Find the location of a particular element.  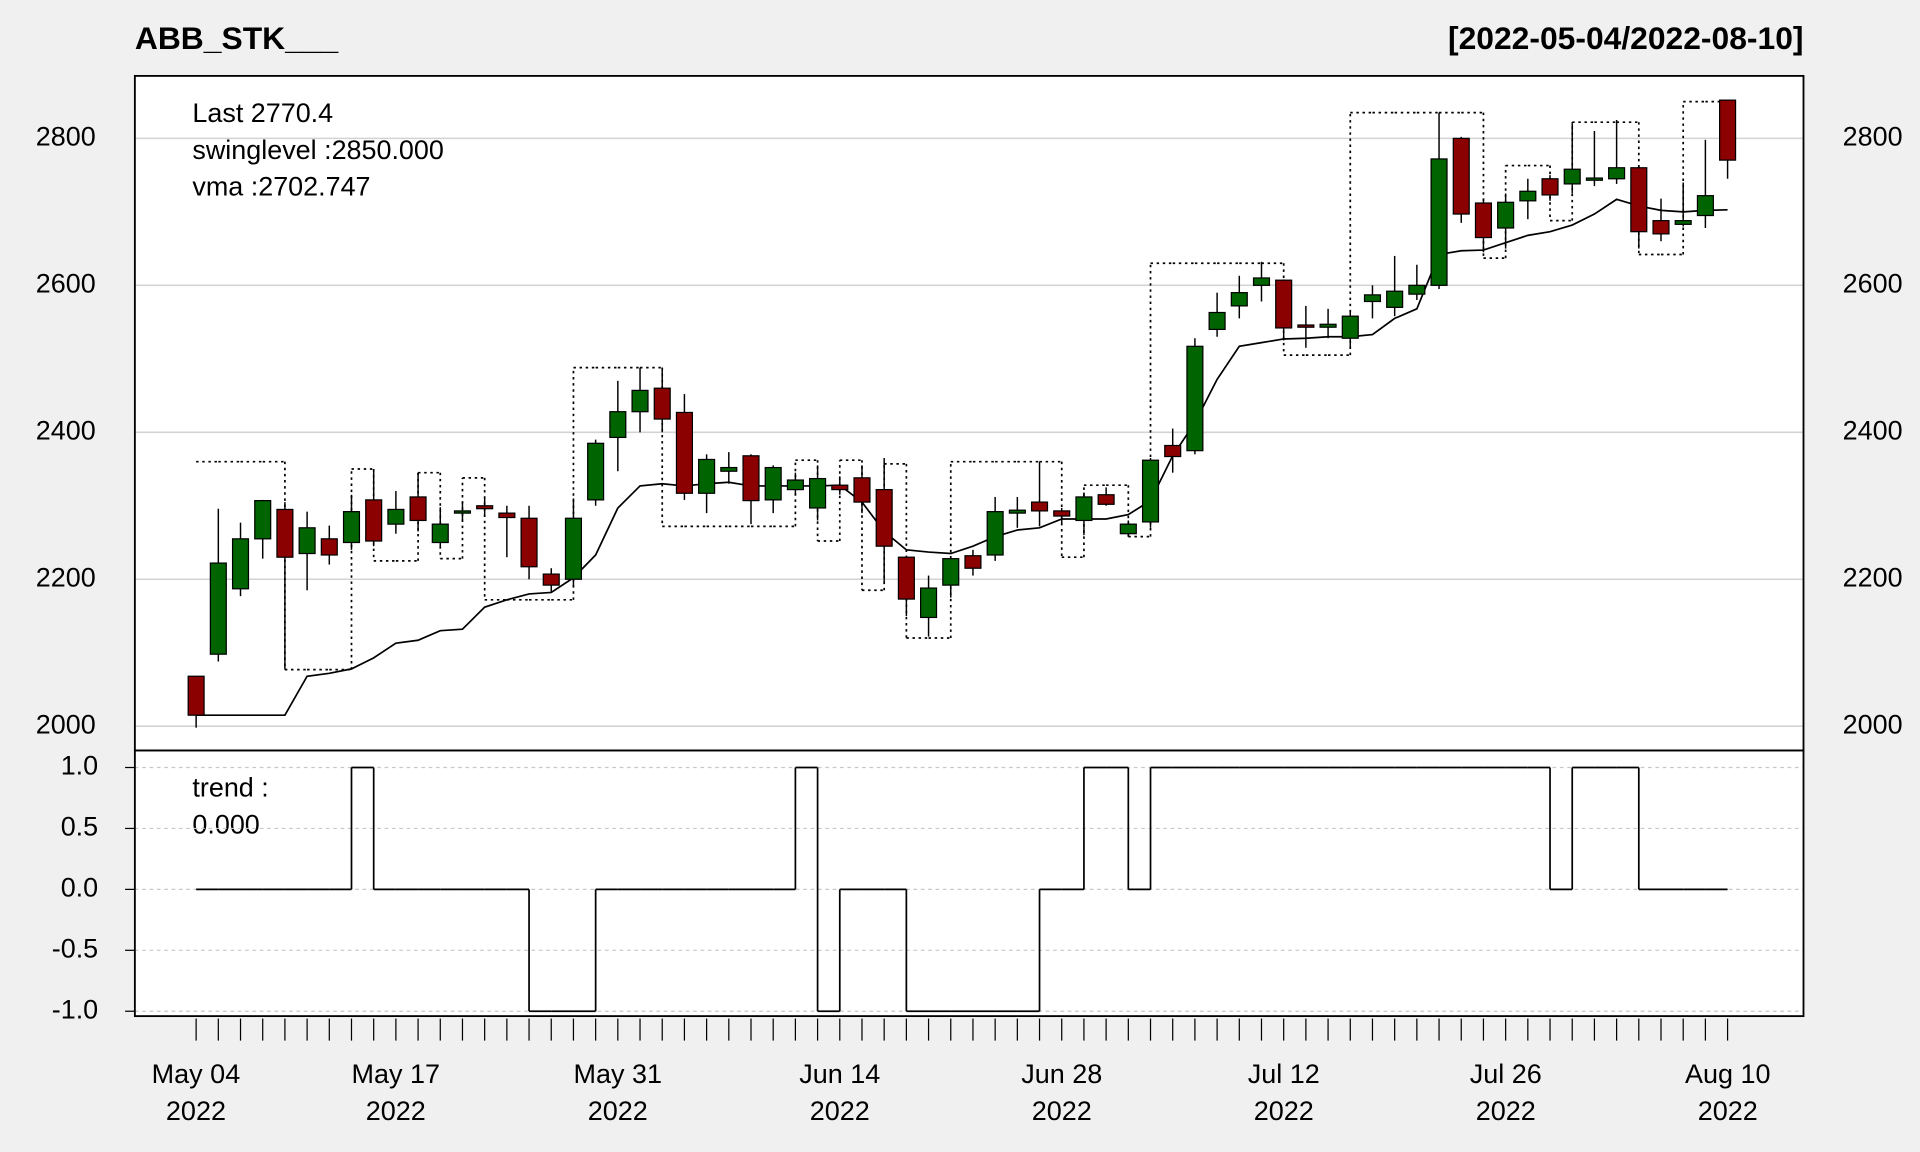

y-tick-label: 2200 is located at coordinates (1873, 577).